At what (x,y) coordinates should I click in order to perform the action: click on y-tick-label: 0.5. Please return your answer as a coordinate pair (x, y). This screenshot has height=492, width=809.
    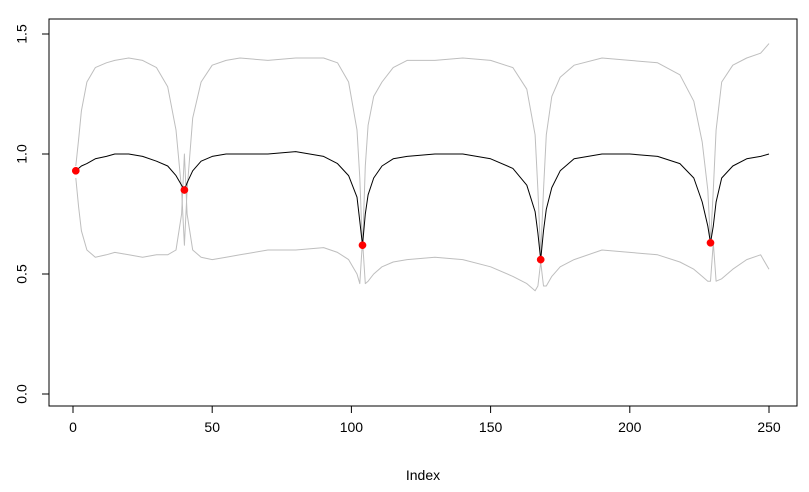
    Looking at the image, I should click on (22, 274).